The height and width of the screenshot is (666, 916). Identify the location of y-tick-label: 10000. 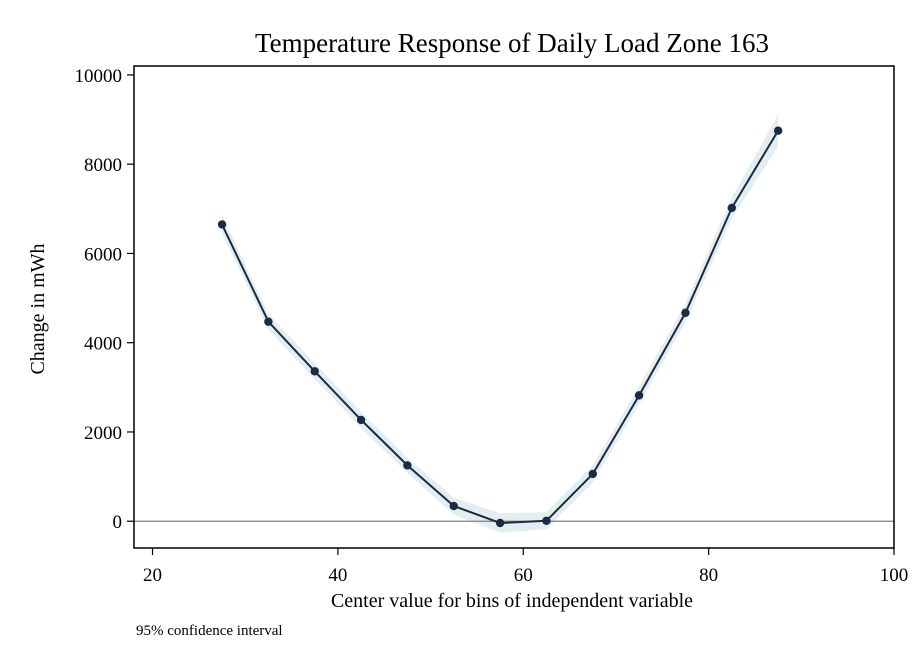
(99, 76).